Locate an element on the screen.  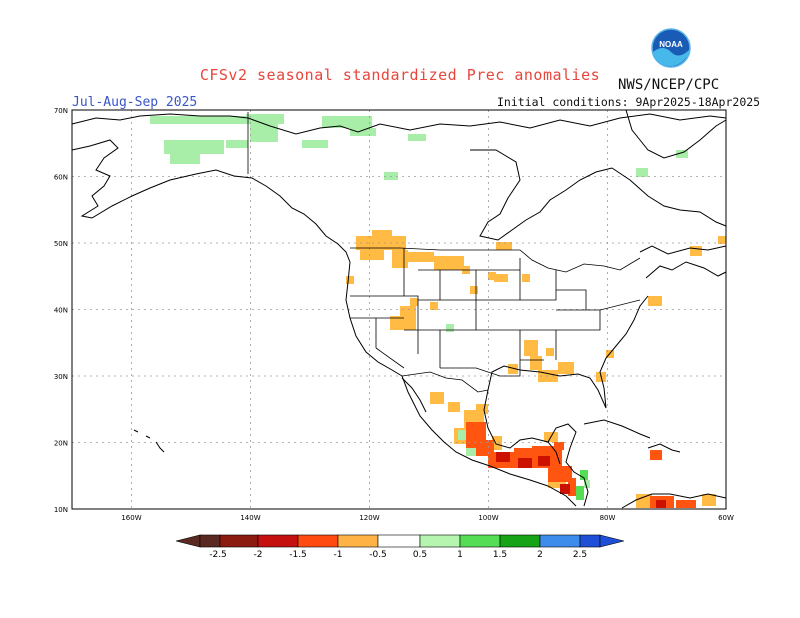
lat-label-70n: 70N is located at coordinates (61, 111).